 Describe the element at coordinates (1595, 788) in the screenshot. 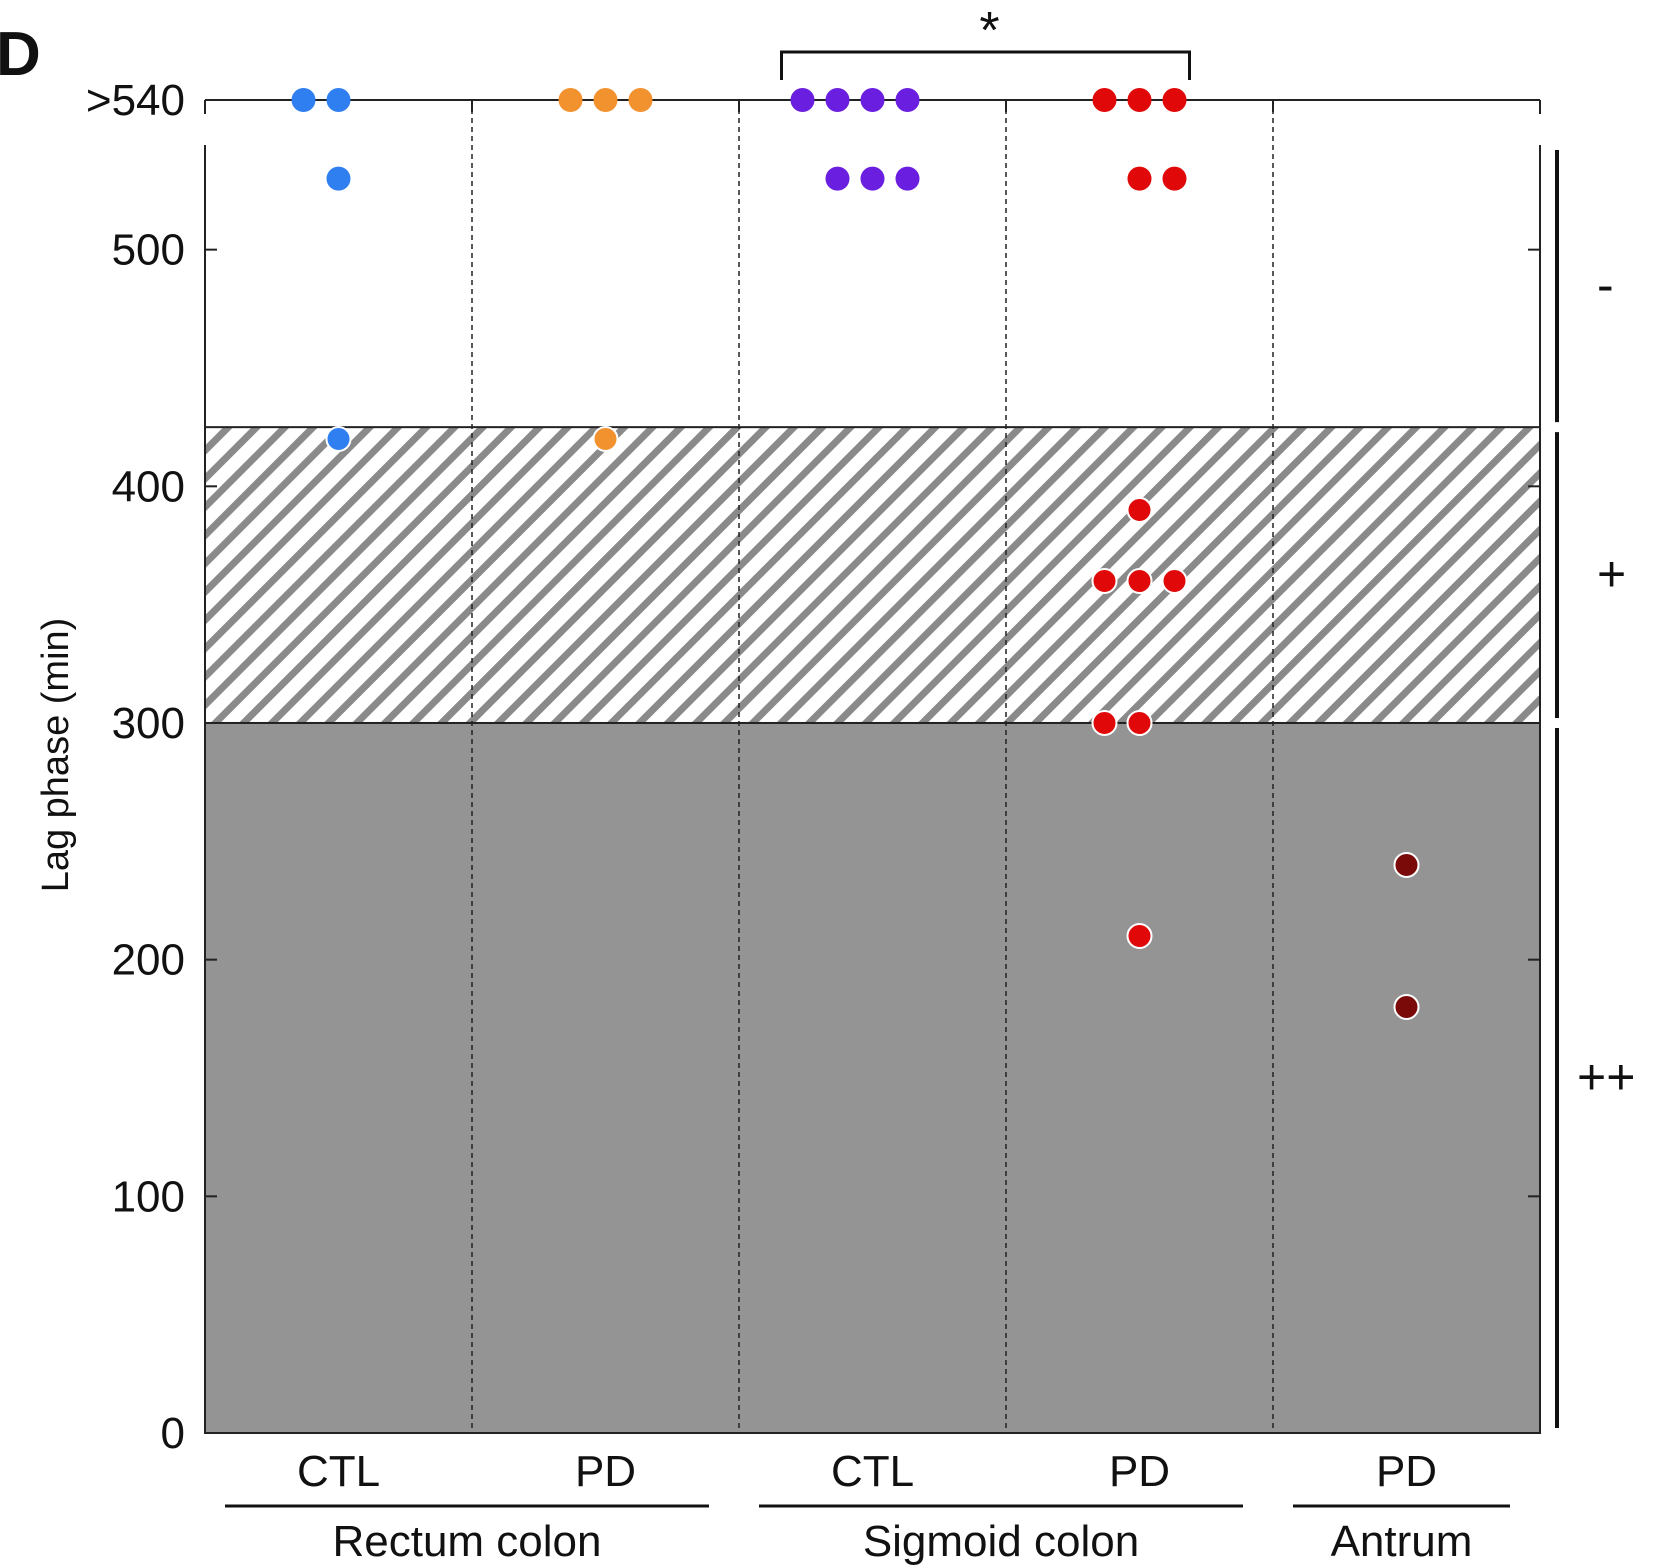

I see `band-labels: -+++` at that location.